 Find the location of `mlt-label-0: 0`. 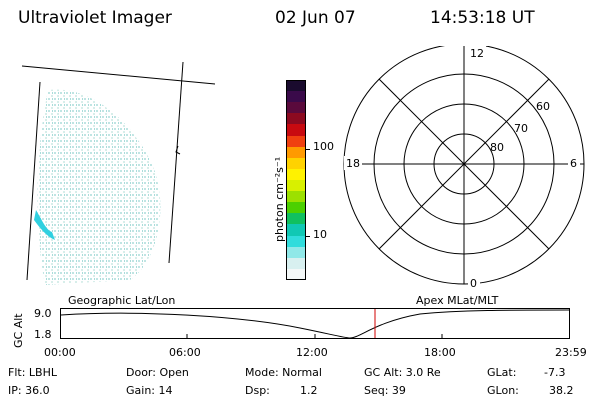

mlt-label-0: 0 is located at coordinates (473, 283).